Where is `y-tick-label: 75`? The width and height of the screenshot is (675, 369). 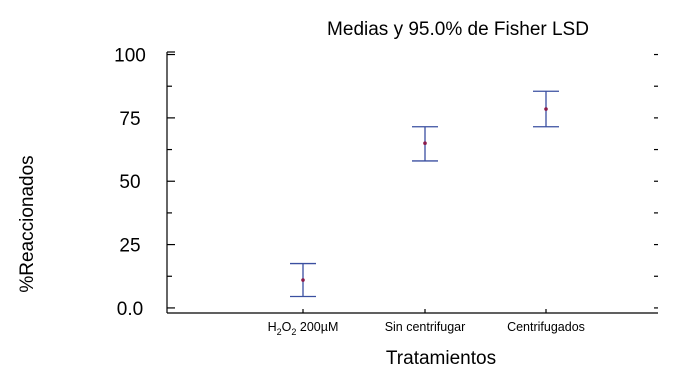
y-tick-label: 75 is located at coordinates (129, 119).